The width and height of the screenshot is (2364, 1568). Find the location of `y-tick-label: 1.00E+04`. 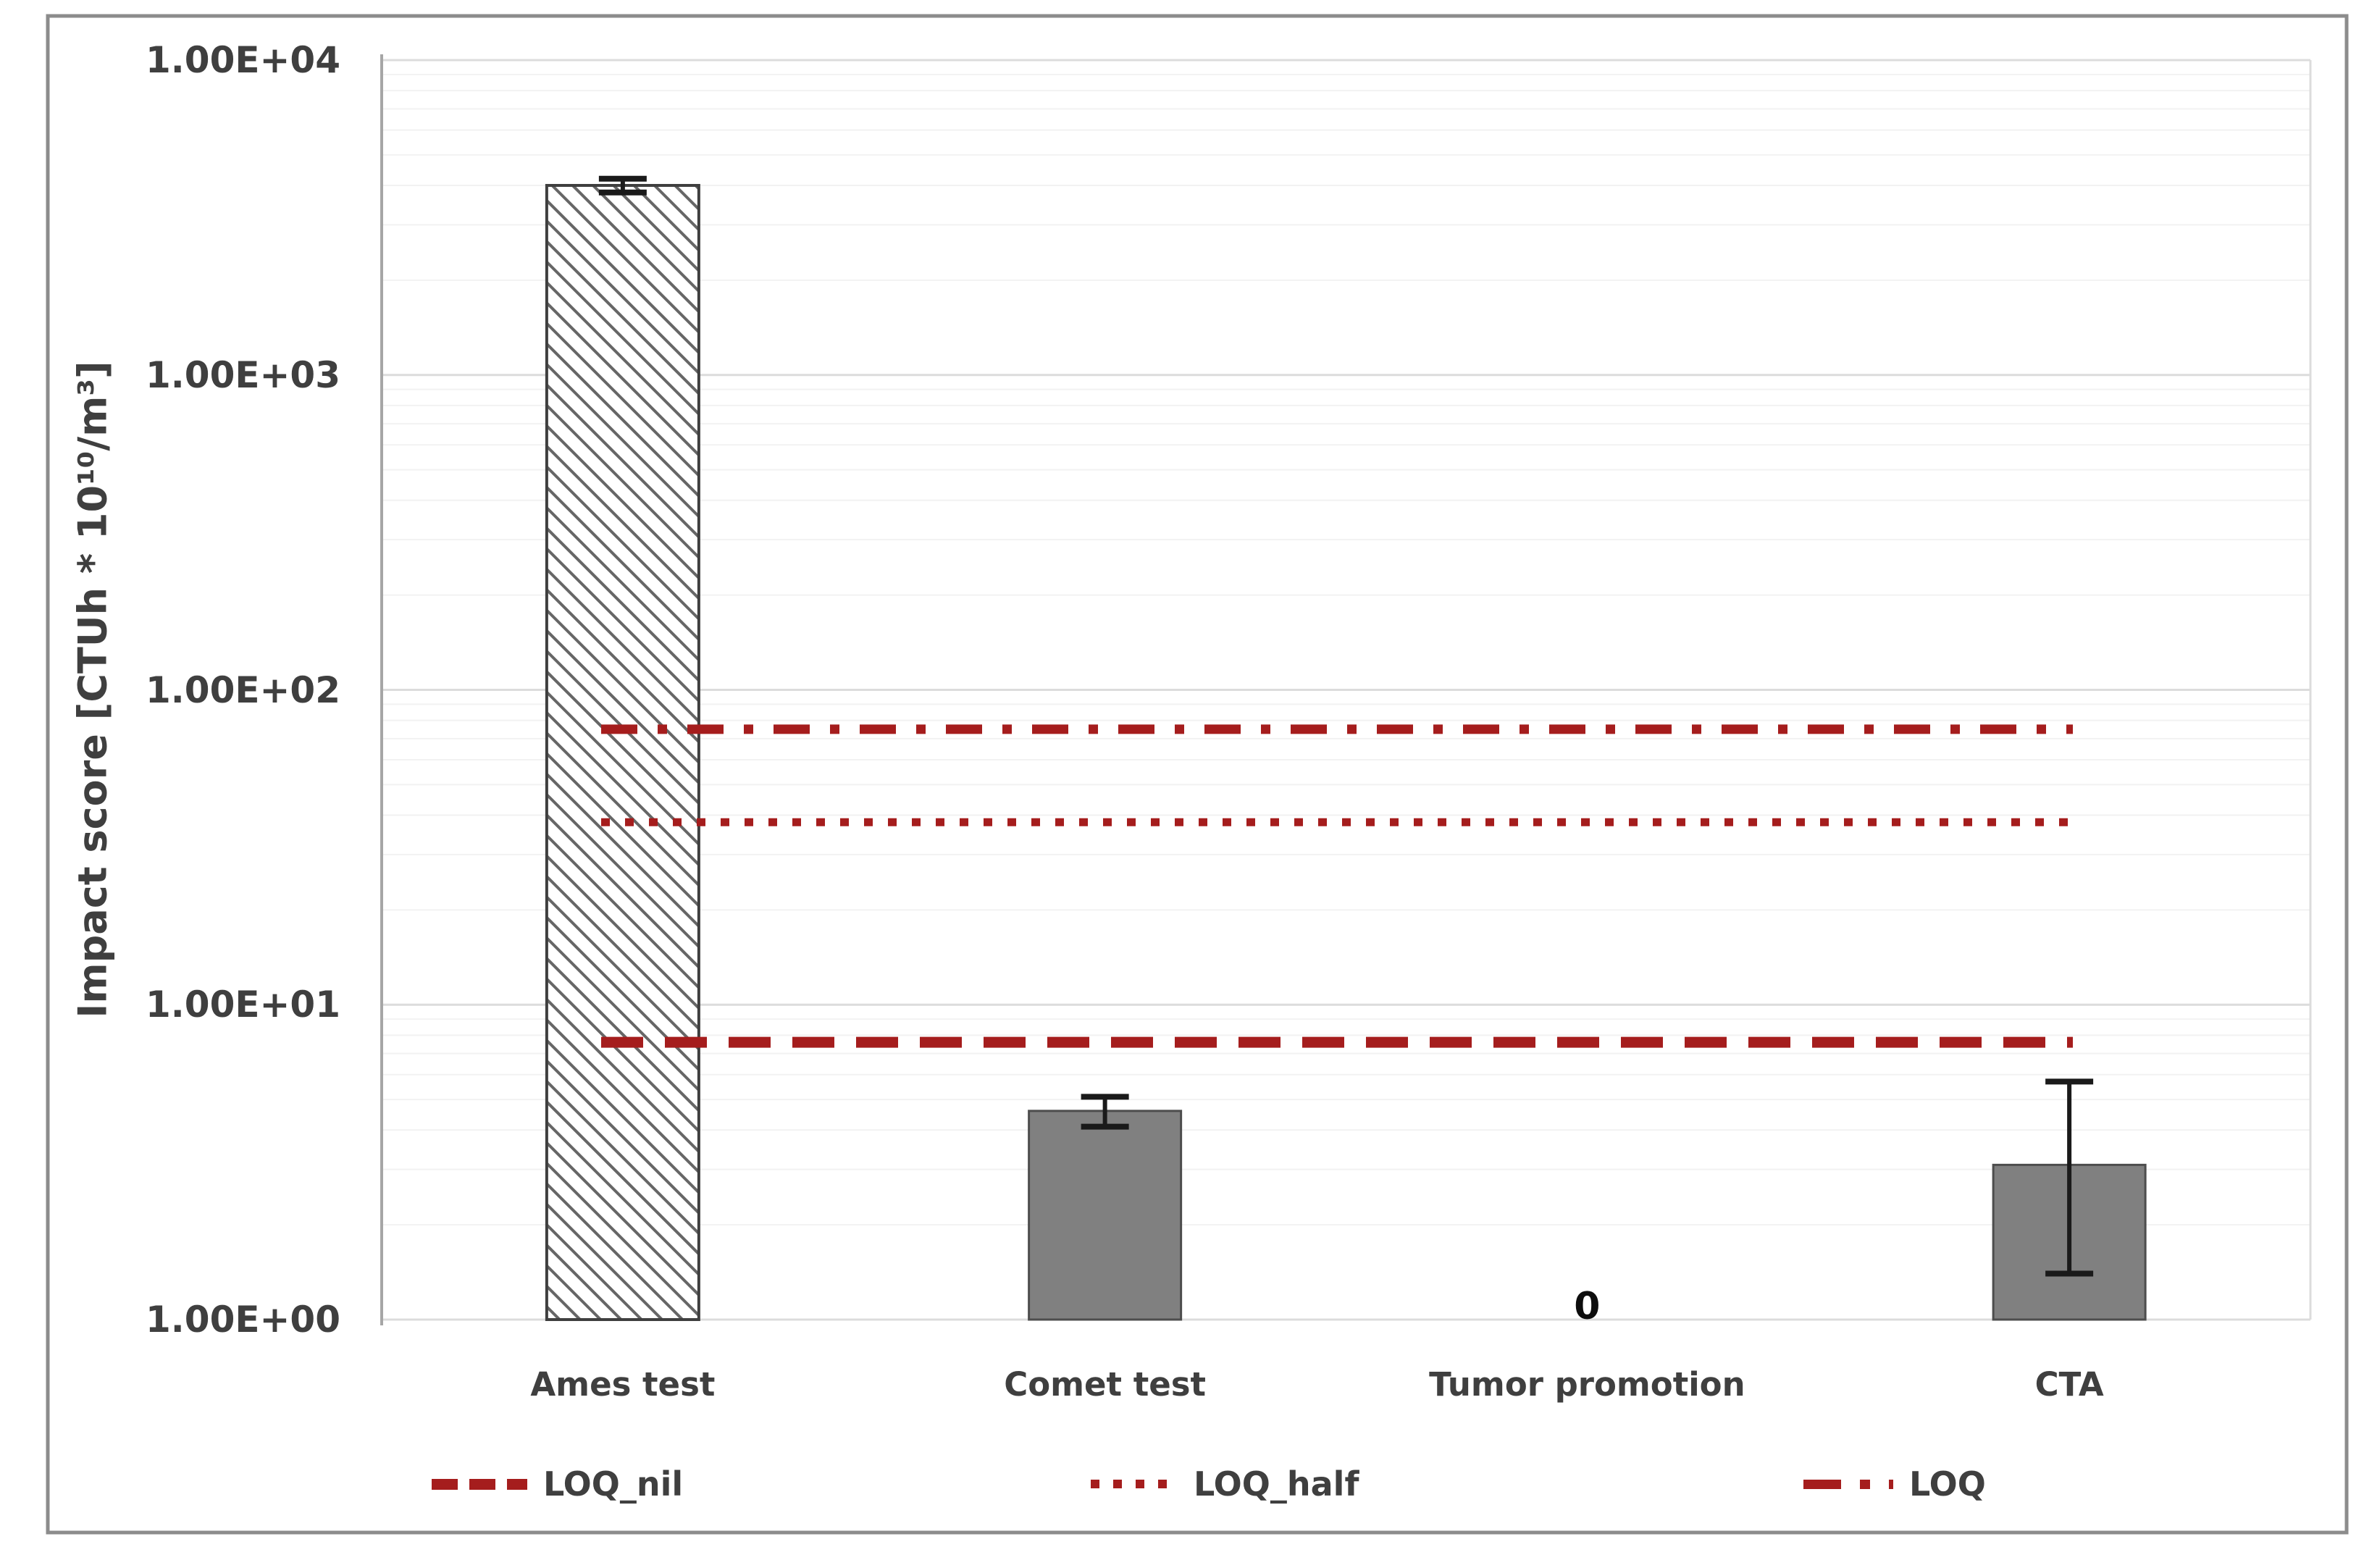

y-tick-label: 1.00E+04 is located at coordinates (243, 60).